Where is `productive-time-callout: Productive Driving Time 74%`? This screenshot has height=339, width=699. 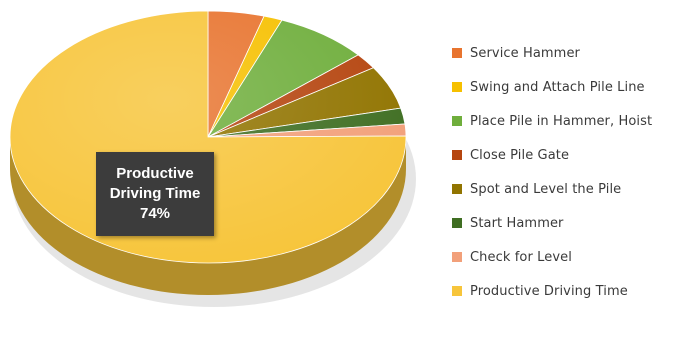 productive-time-callout: Productive Driving Time 74% is located at coordinates (155, 194).